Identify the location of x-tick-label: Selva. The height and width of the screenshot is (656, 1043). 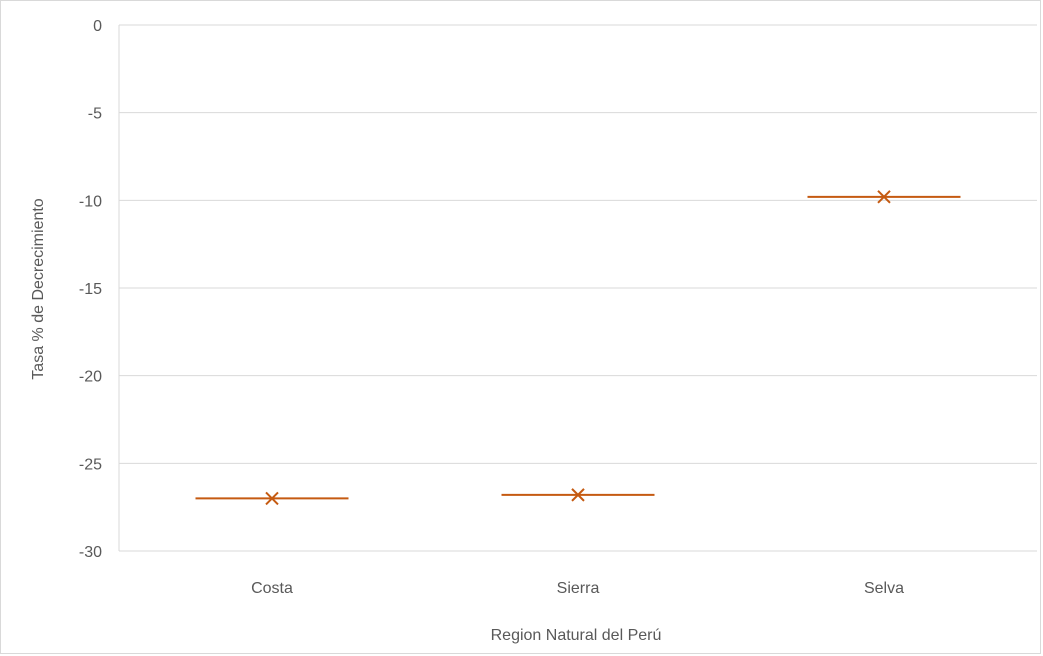
(884, 588).